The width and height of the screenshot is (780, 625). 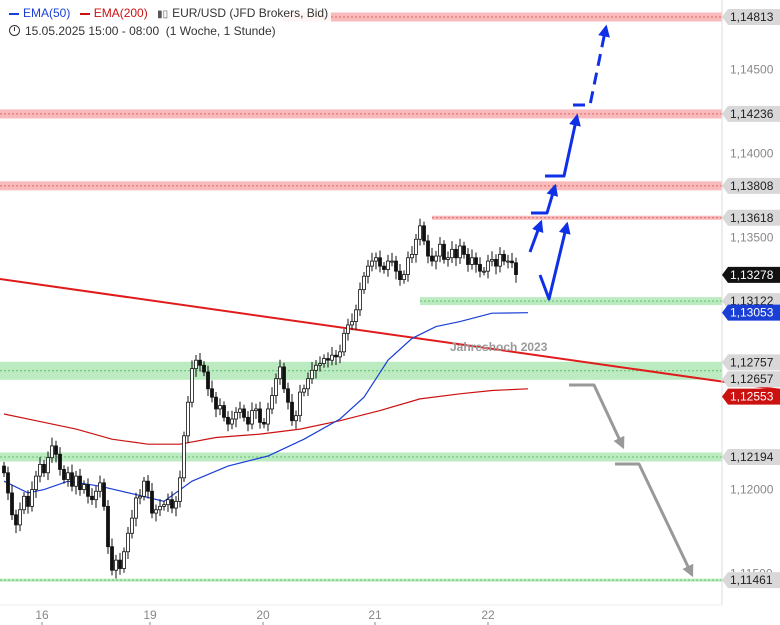 I want to click on ema200-swatch, so click(x=84, y=13).